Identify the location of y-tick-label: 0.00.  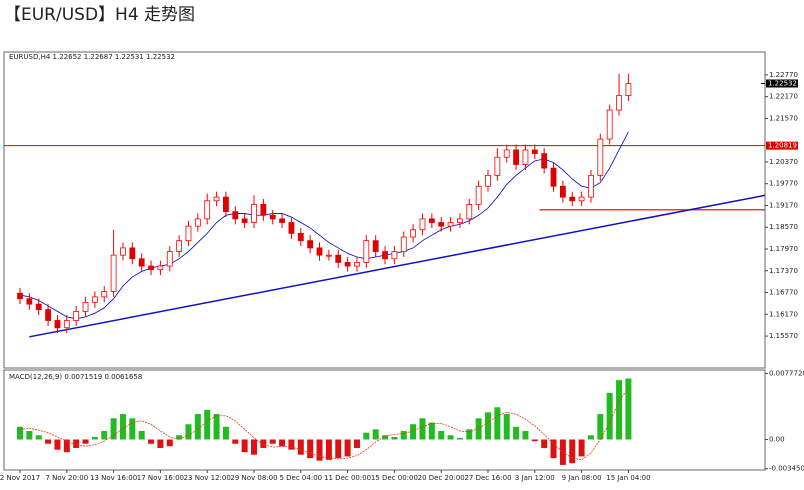
(777, 439).